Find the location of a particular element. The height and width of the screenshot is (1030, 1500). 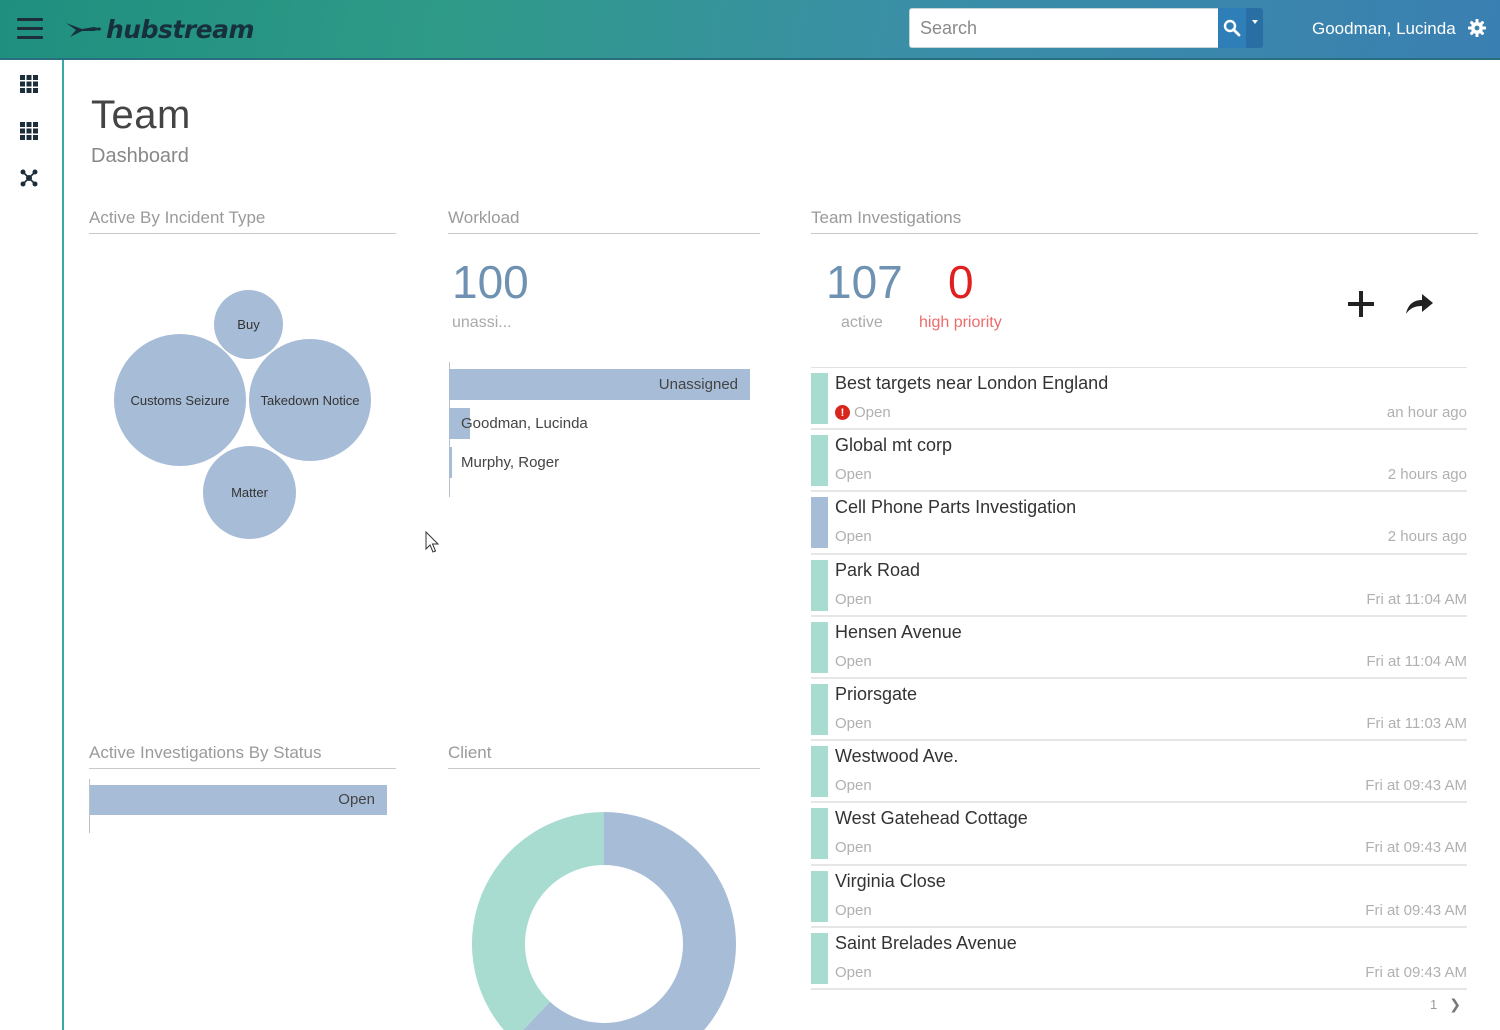

bird-logo-icon is located at coordinates (84, 30).